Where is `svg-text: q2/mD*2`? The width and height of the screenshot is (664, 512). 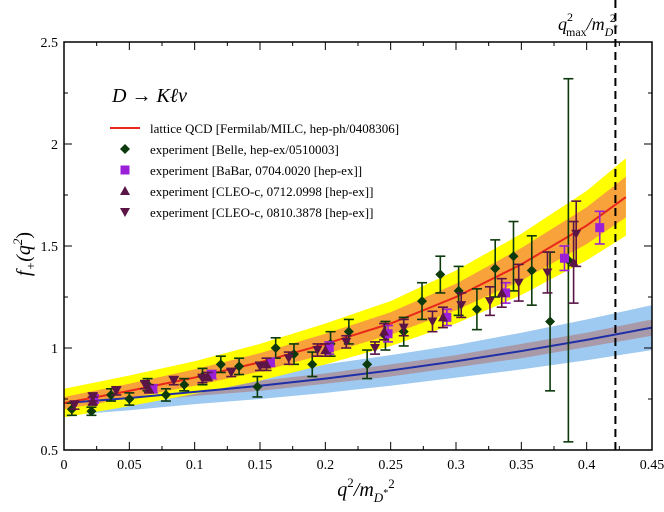 svg-text: q2/mD*2 is located at coordinates (365, 490).